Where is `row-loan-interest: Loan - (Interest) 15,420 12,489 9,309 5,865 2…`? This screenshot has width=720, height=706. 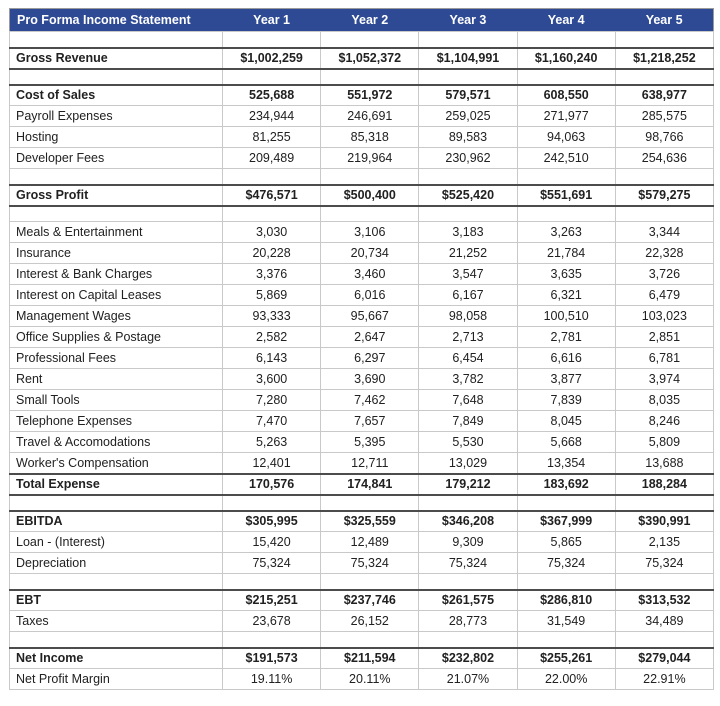
row-loan-interest: Loan - (Interest) 15,420 12,489 9,309 5,865 2… is located at coordinates (362, 542).